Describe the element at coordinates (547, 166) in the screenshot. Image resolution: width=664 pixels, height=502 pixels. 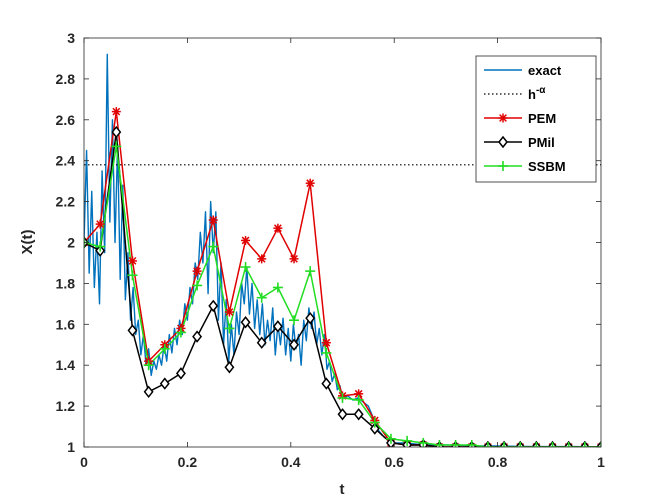
I see `legend-label-ssbm: SSBM` at that location.